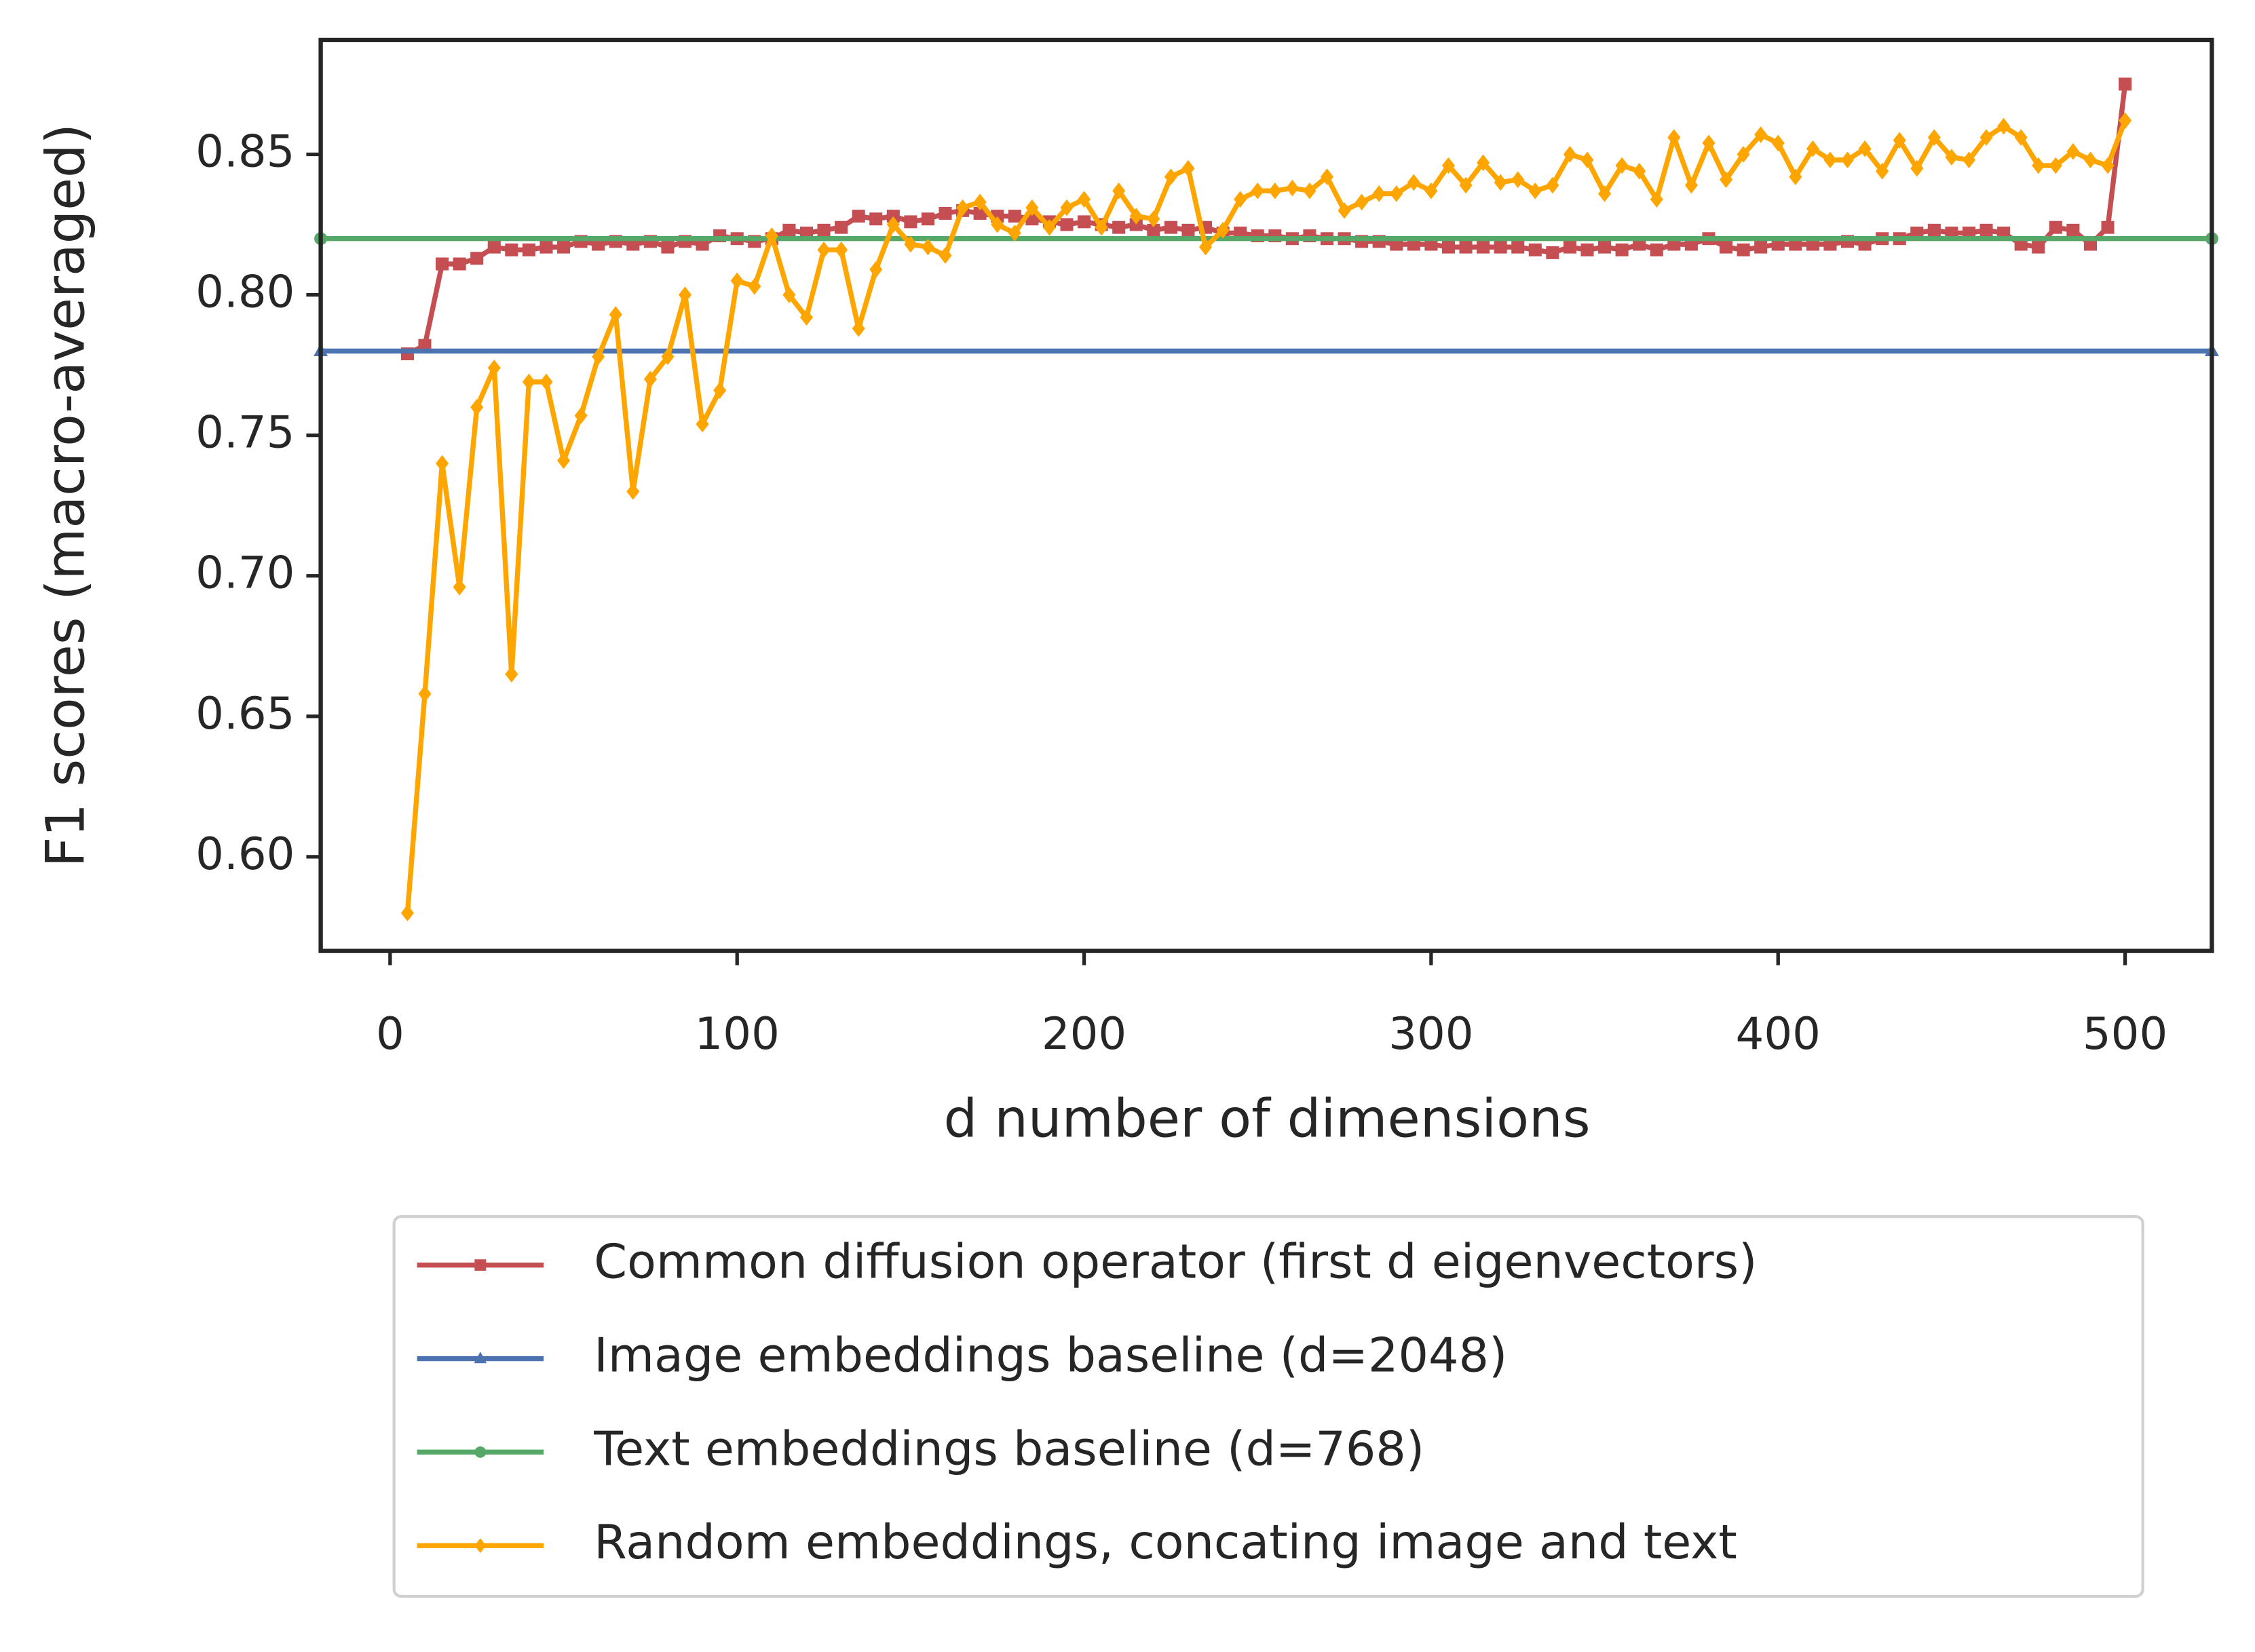  I want to click on legend-label: Text embeddings baseline (d=768), so click(1009, 1449).